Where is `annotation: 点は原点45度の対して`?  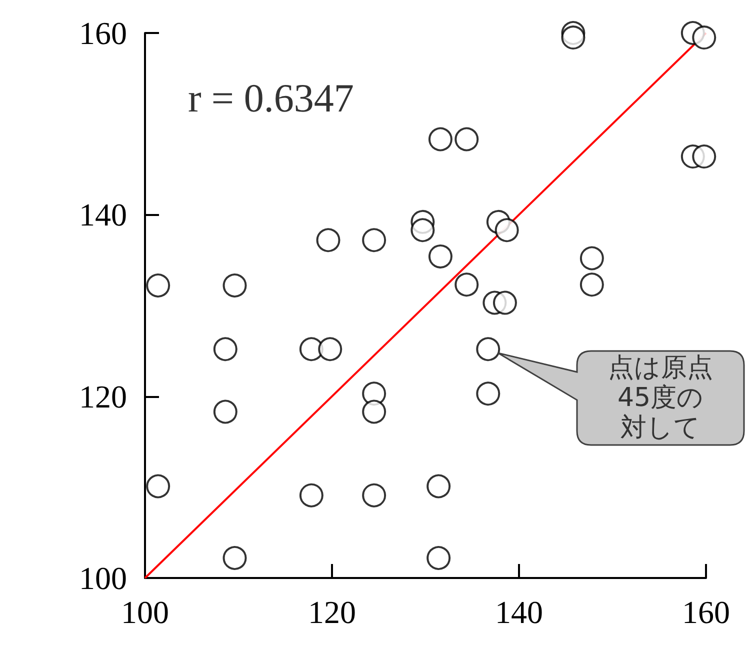
annotation: 点は原点45度の対して is located at coordinates (660, 398).